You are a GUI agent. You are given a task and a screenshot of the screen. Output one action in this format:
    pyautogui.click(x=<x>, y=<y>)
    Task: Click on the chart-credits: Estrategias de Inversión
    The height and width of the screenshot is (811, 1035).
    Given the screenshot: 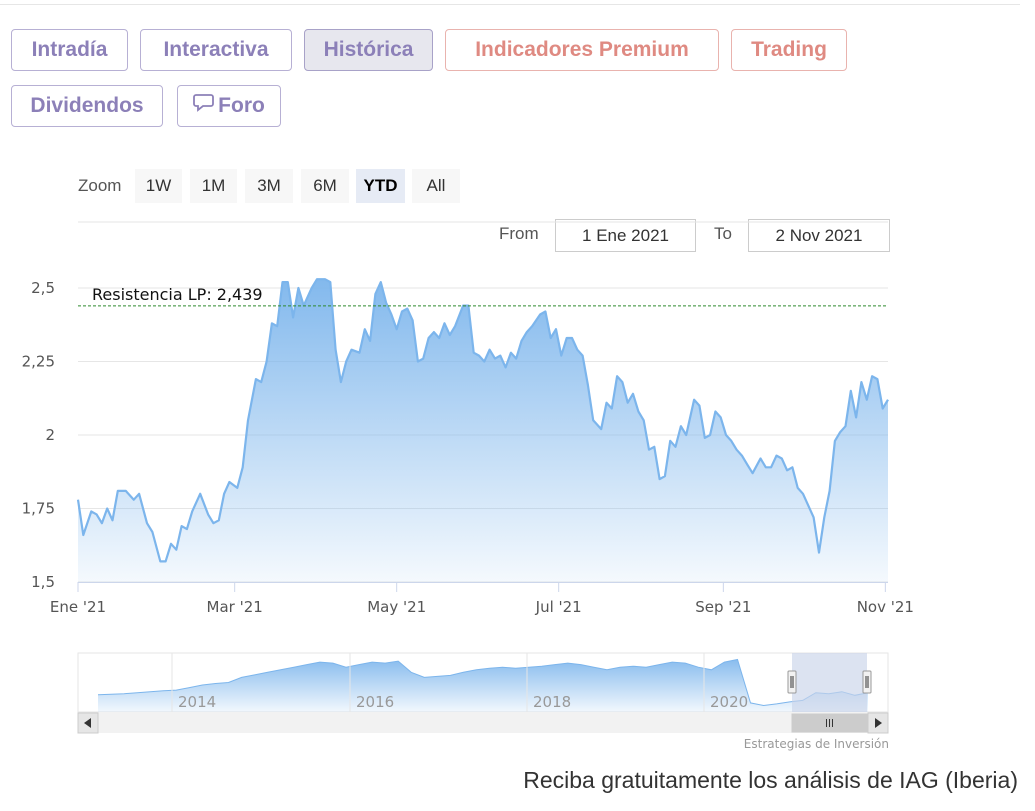 What is the action you would take?
    pyautogui.click(x=816, y=744)
    